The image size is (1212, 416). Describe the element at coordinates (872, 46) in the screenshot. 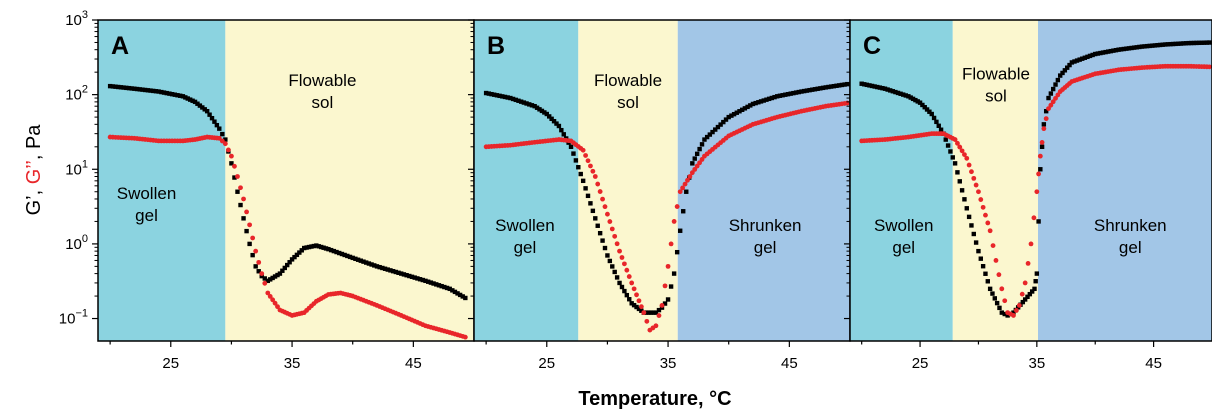

I see `panel-letter: C` at that location.